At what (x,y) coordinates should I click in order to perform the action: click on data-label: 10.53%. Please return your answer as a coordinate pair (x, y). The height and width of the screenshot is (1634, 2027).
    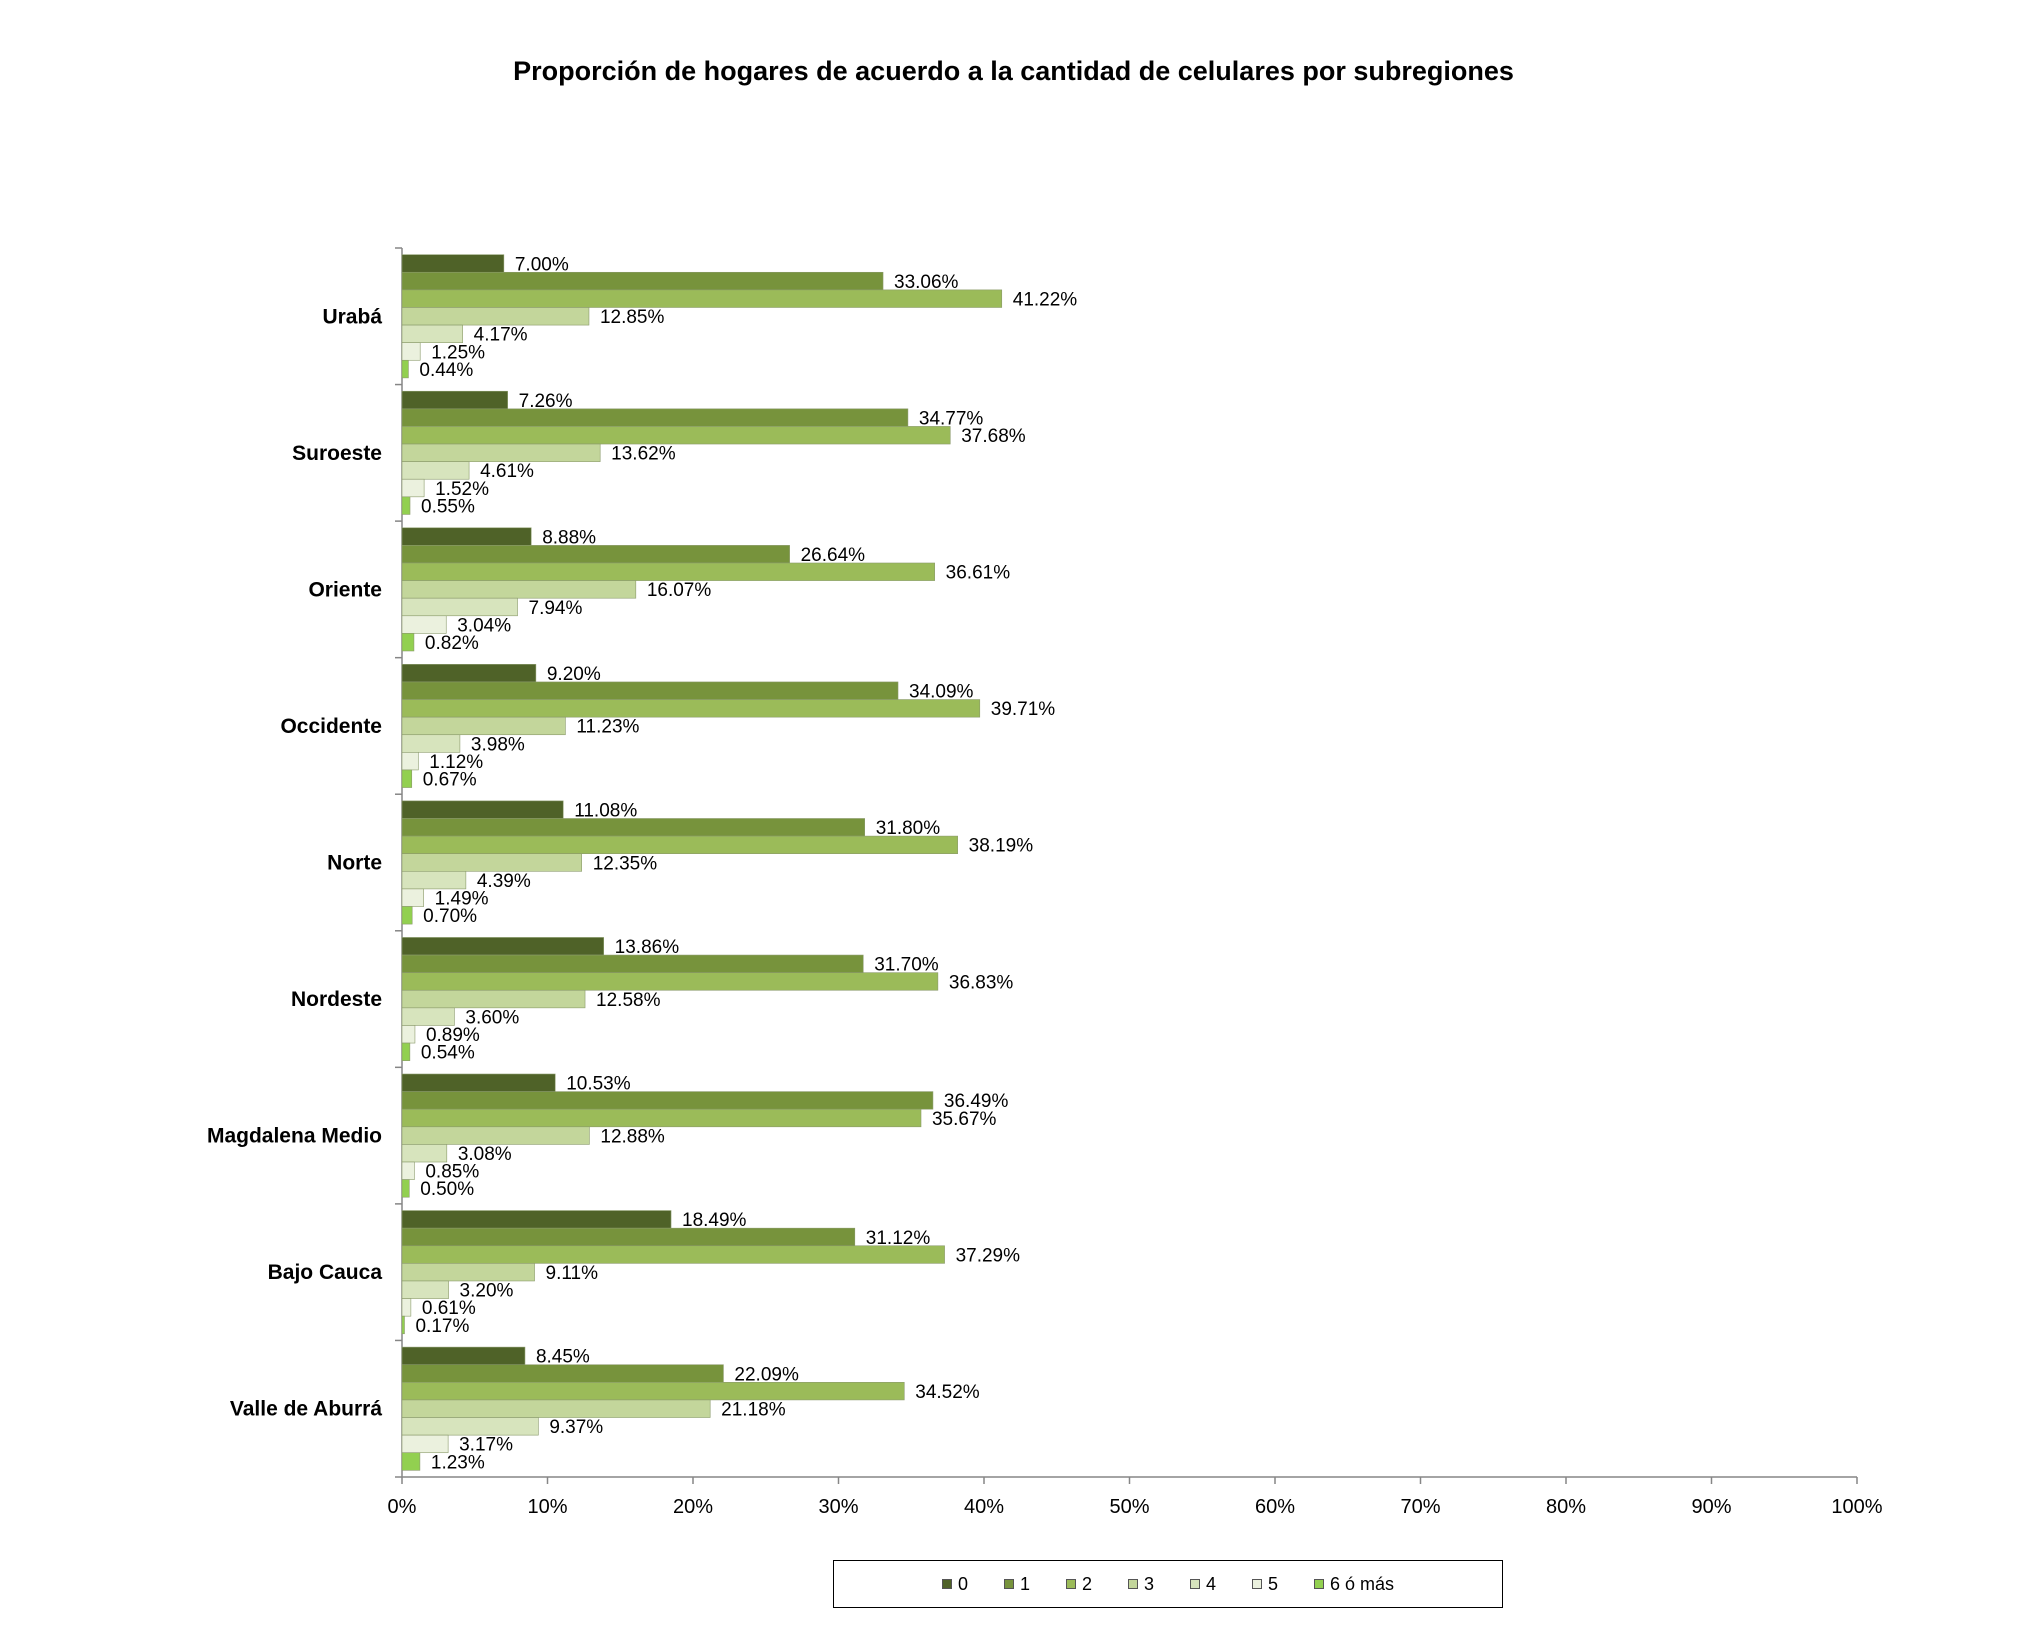
    Looking at the image, I should click on (598, 1084).